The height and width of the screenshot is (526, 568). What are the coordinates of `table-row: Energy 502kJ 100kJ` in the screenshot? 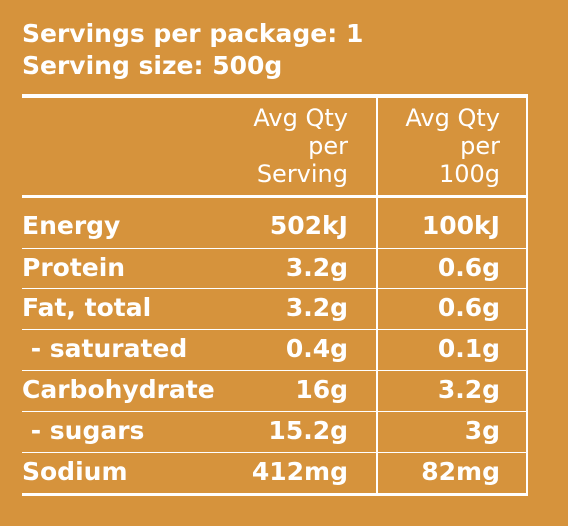 It's located at (284, 226).